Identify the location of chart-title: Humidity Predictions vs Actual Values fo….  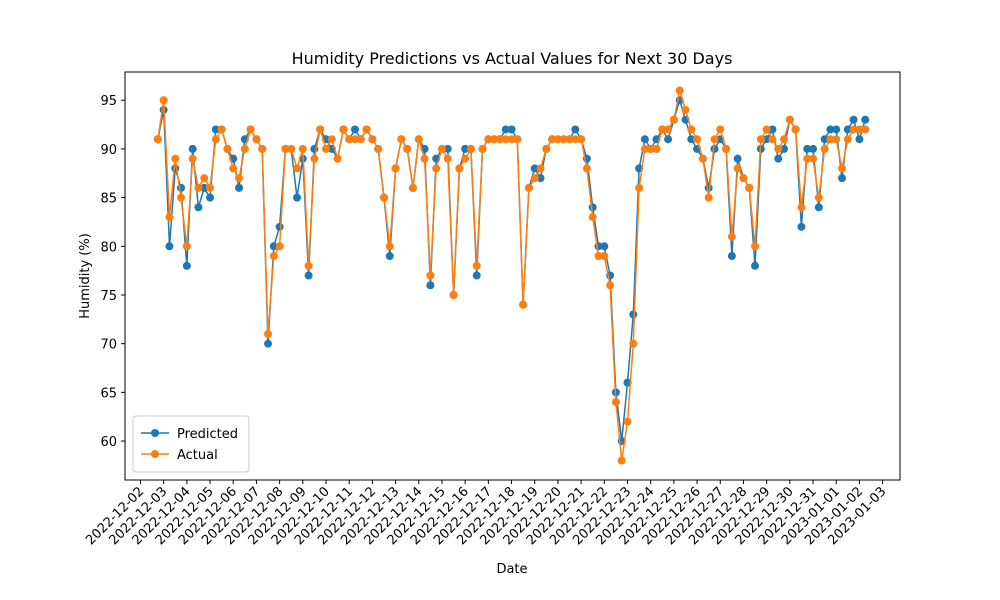
(512, 58).